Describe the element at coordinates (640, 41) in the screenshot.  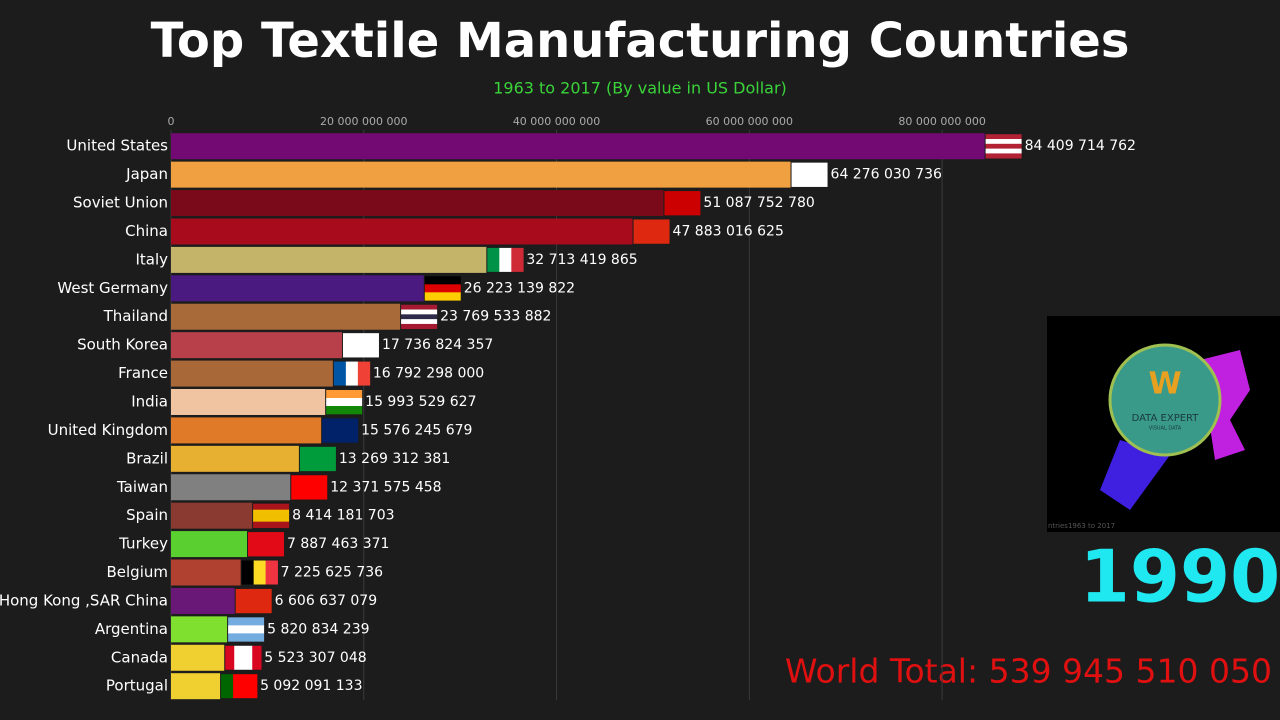
I see `chart-title: Top Textile Manufacturing Countries` at that location.